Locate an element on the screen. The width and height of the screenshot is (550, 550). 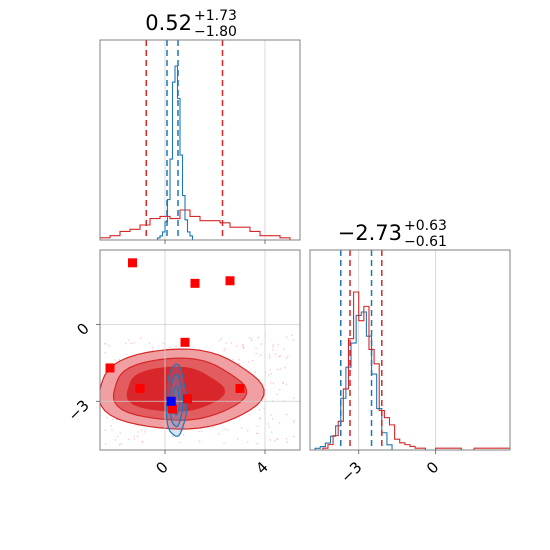
title-minus: −1.80 is located at coordinates (215, 32).